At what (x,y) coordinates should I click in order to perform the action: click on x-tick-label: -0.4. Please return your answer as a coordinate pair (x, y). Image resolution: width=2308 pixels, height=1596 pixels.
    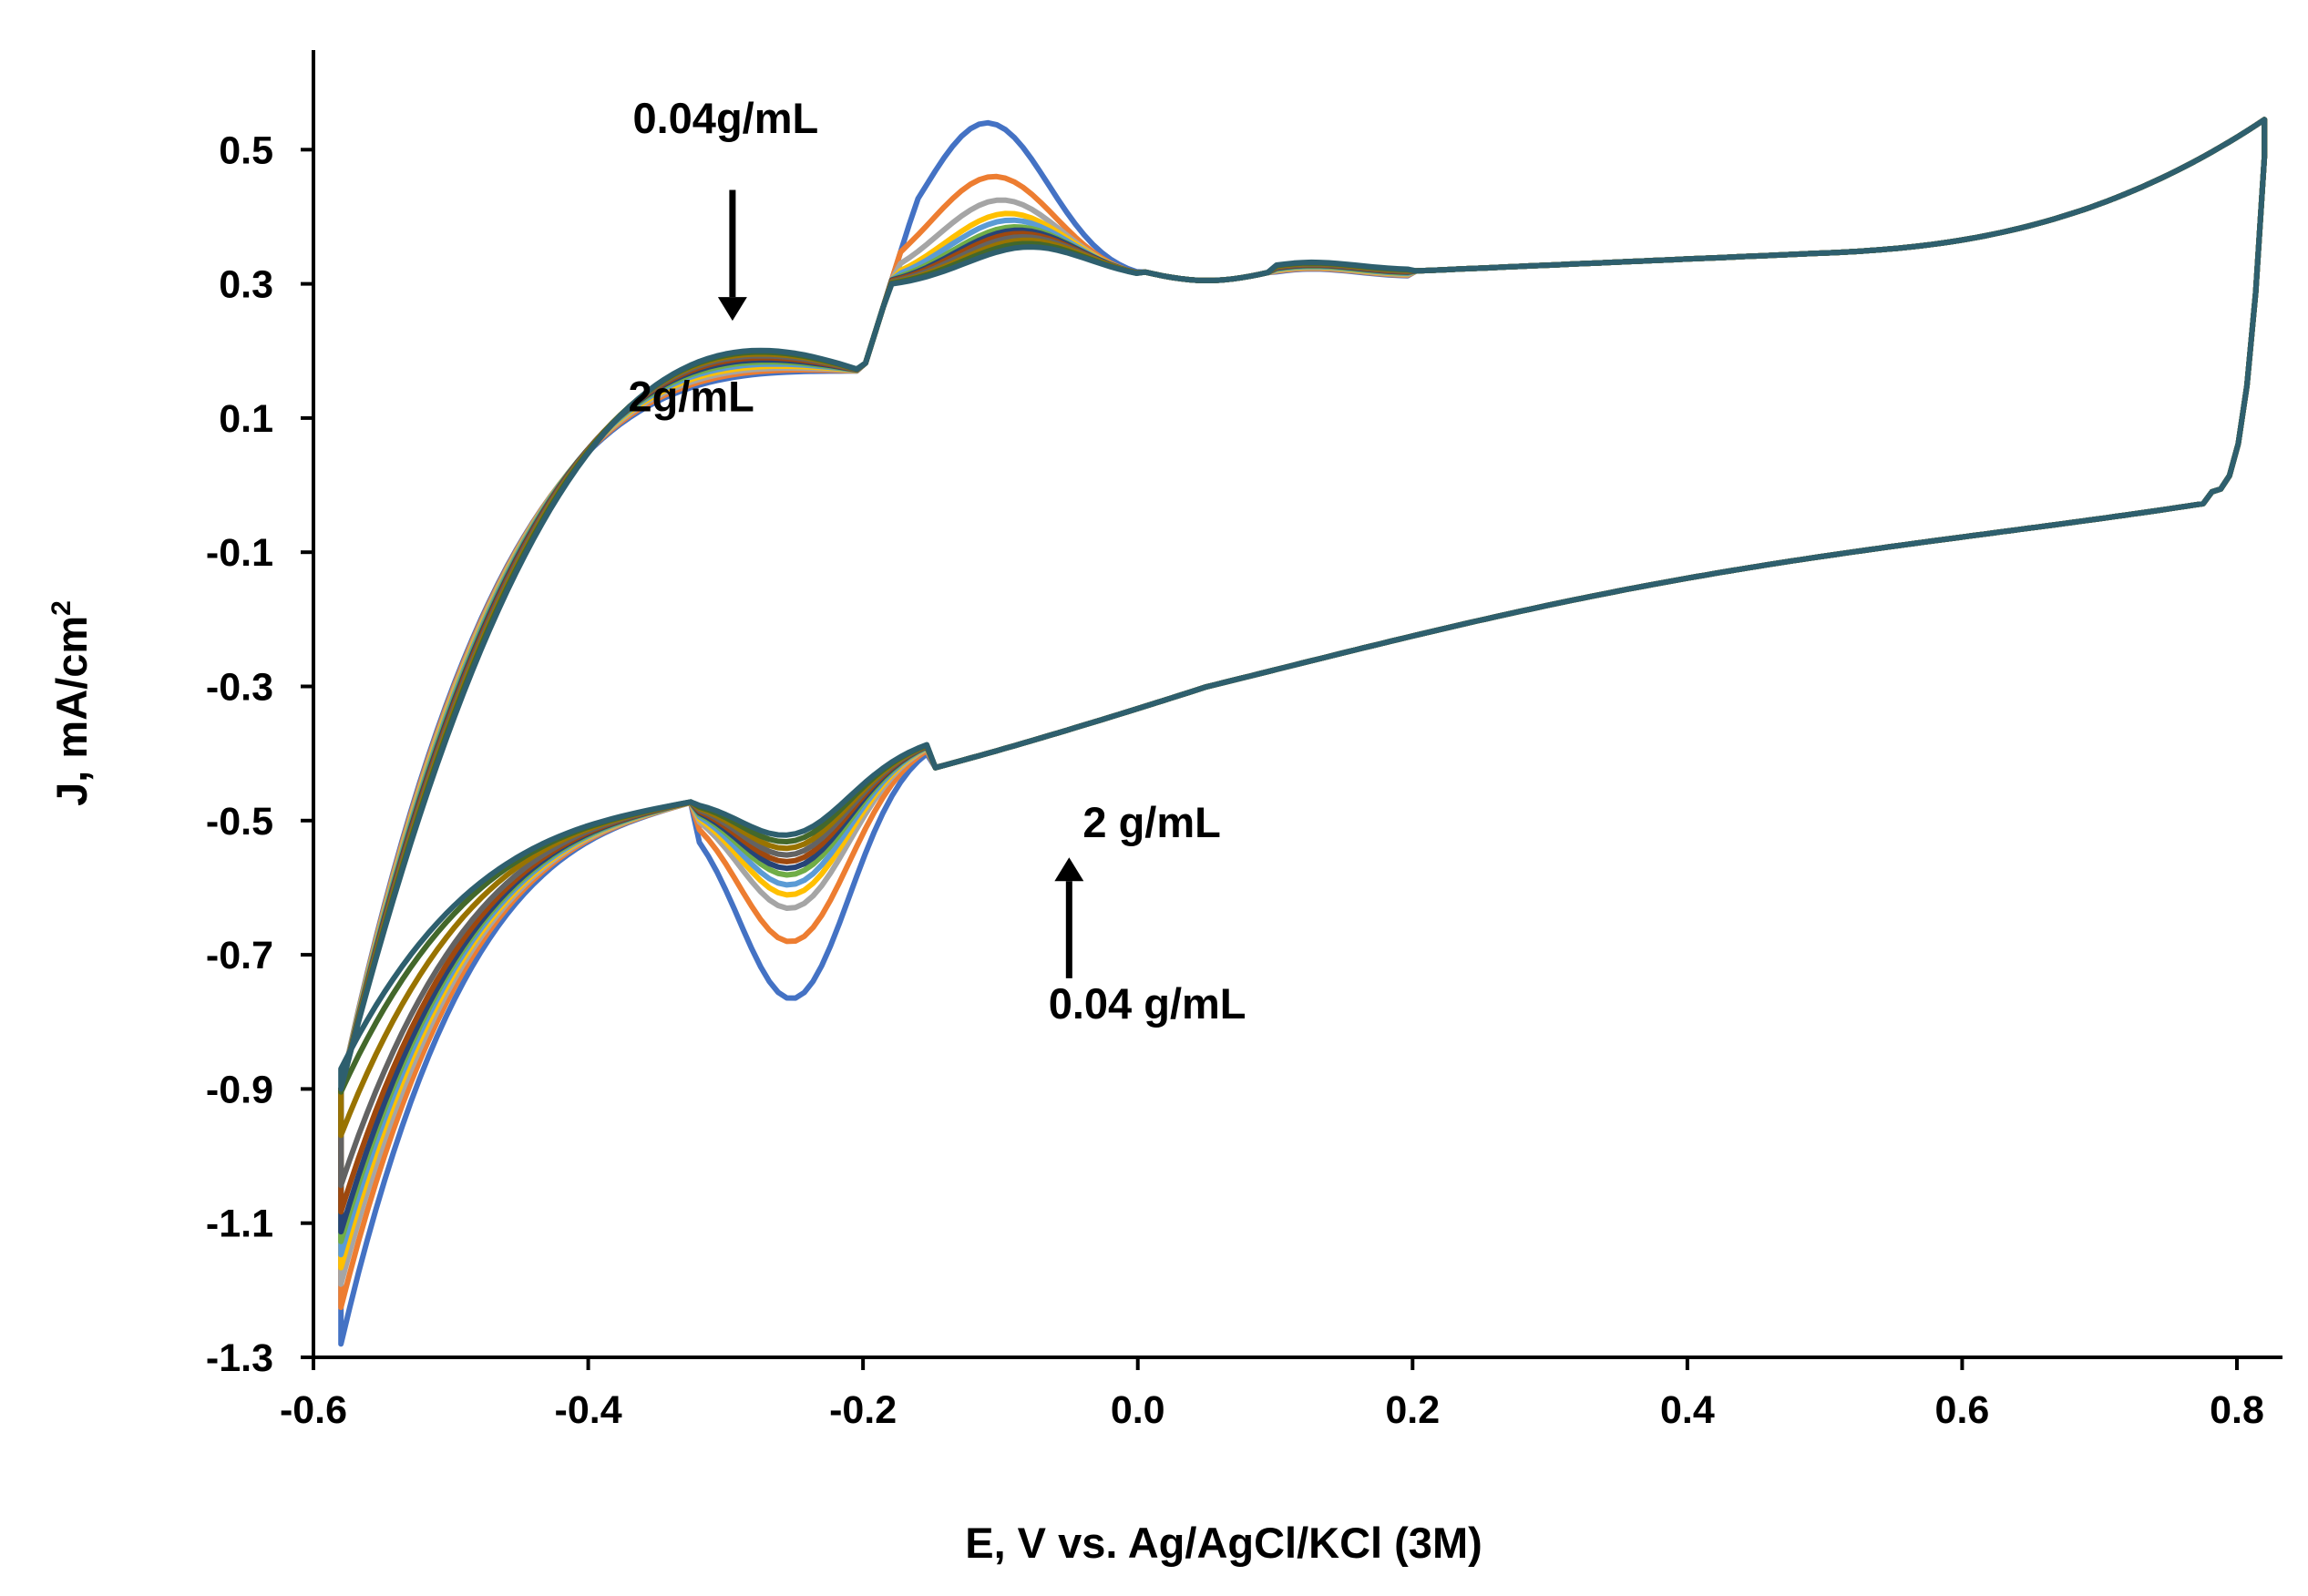
    Looking at the image, I should click on (588, 1410).